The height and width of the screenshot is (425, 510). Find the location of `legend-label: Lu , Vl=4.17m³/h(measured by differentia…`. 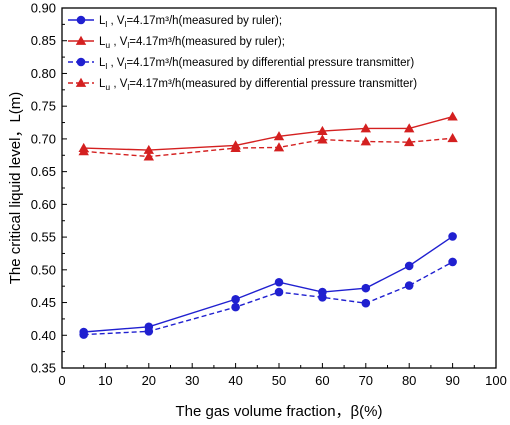

legend-label: Lu , Vl=4.17m³/h(measured by differentia… is located at coordinates (258, 85).